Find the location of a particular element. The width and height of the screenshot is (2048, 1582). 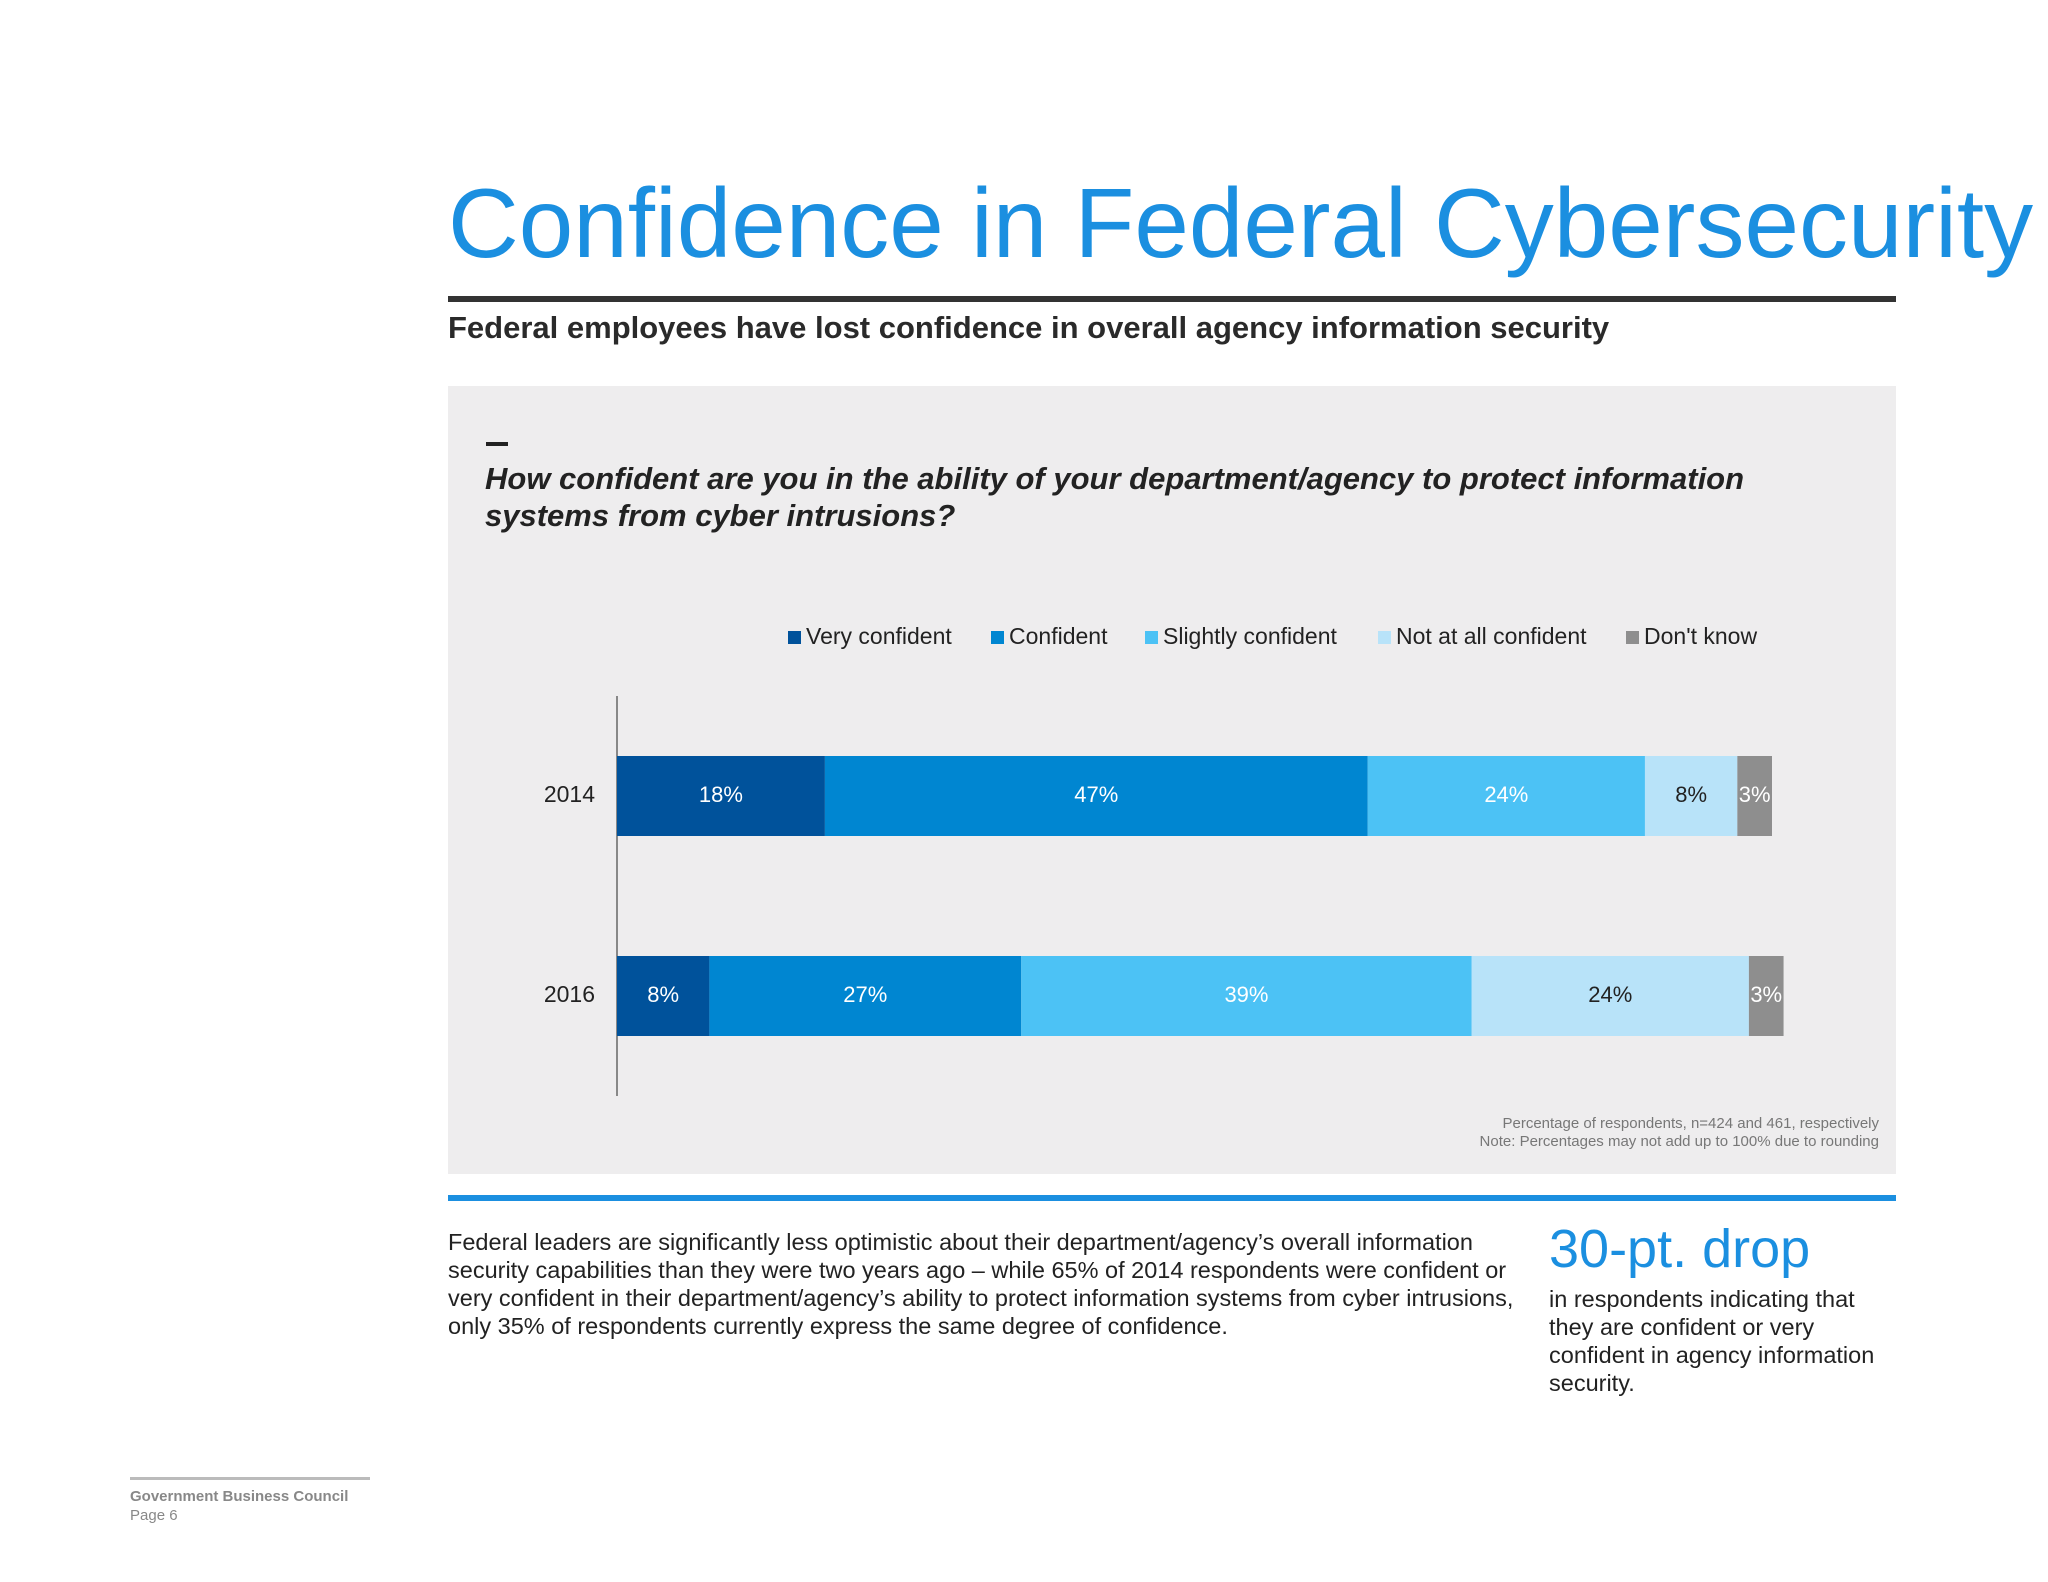

stat-callout-value: 30-pt. drop is located at coordinates (1680, 1249).